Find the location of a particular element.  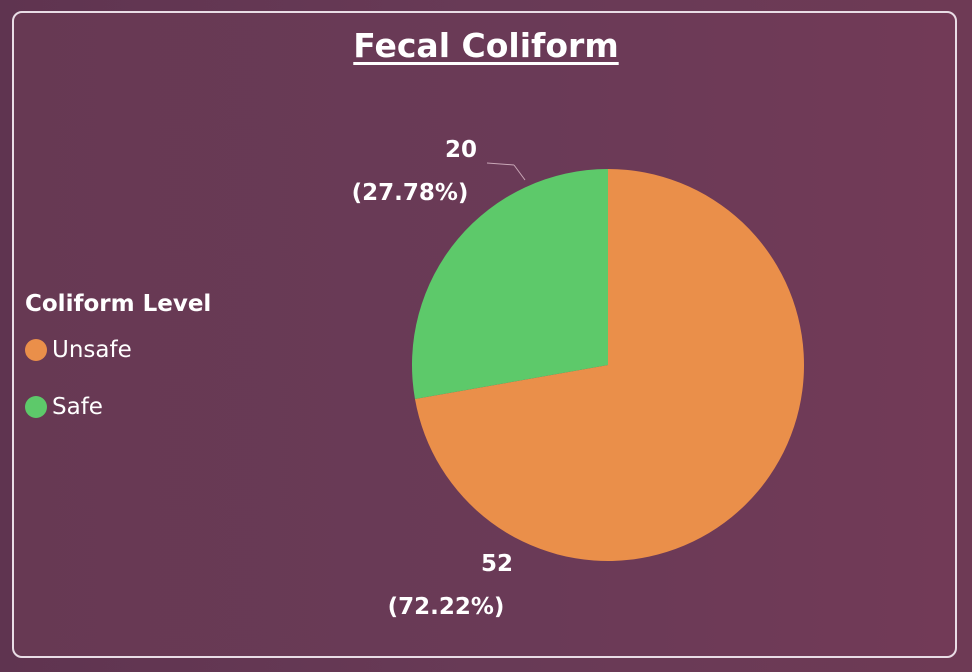

legend-marker-unsafe is located at coordinates (36, 350).